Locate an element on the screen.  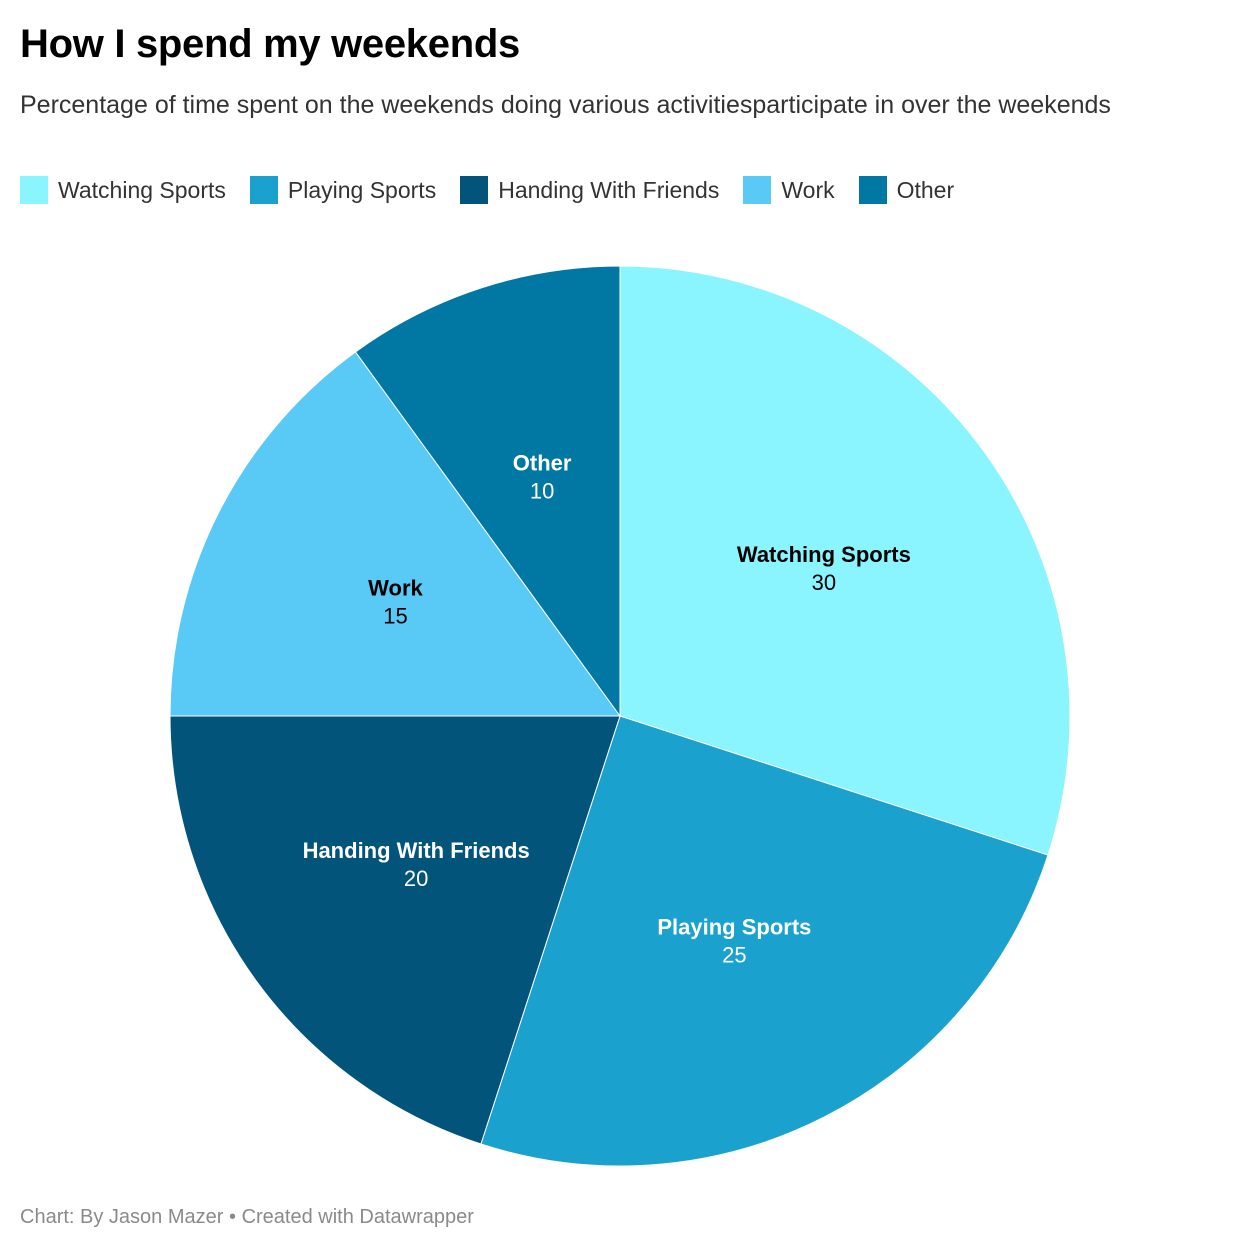
legend-item-work: Work is located at coordinates (789, 190).